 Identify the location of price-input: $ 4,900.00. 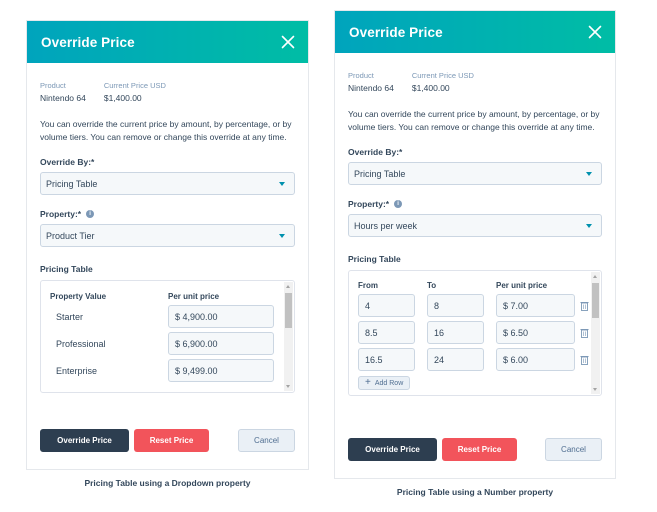
(221, 316).